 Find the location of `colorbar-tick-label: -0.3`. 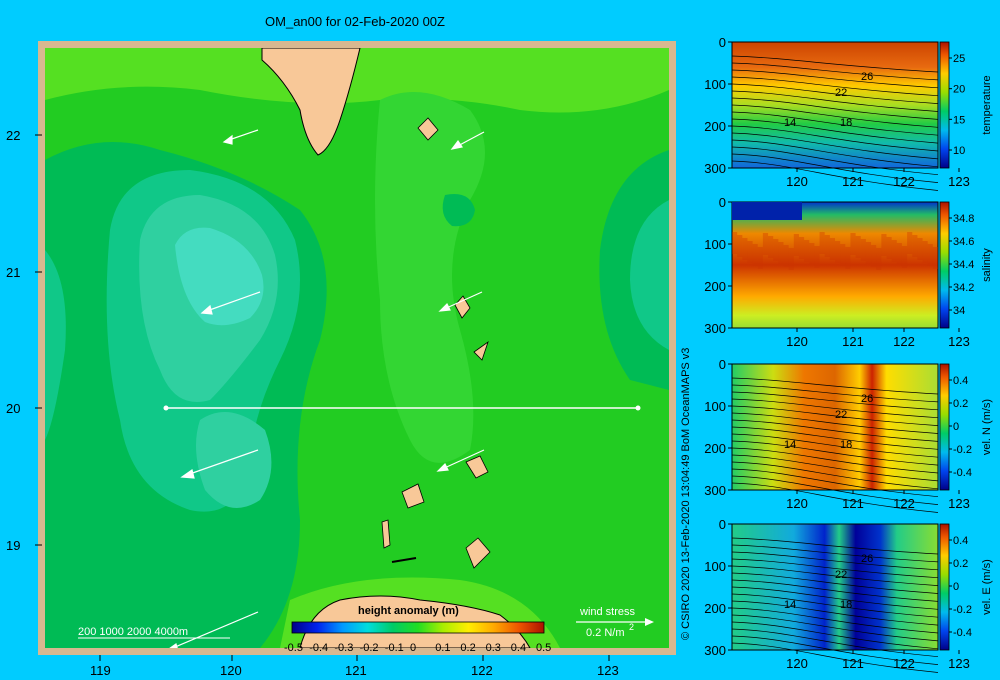

colorbar-tick-label: -0.3 is located at coordinates (343, 648).